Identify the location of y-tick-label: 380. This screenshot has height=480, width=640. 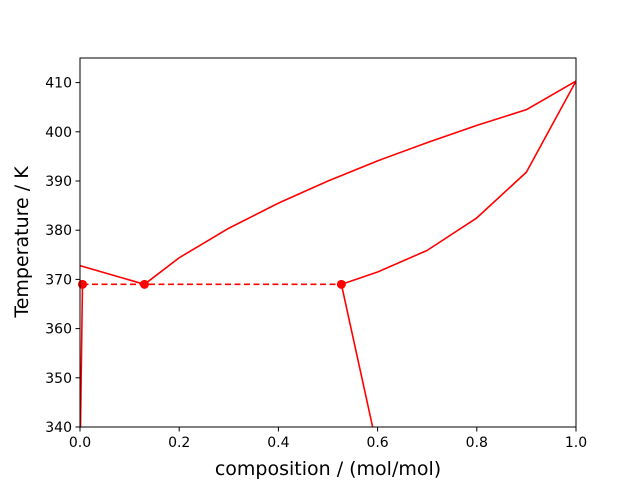
(58, 231).